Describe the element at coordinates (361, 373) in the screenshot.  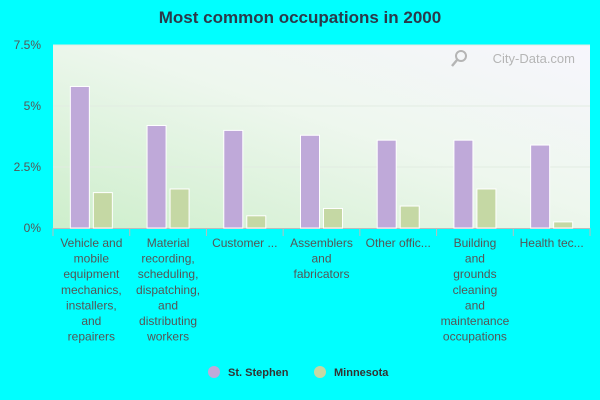
I see `legend-label: Minnesota` at that location.